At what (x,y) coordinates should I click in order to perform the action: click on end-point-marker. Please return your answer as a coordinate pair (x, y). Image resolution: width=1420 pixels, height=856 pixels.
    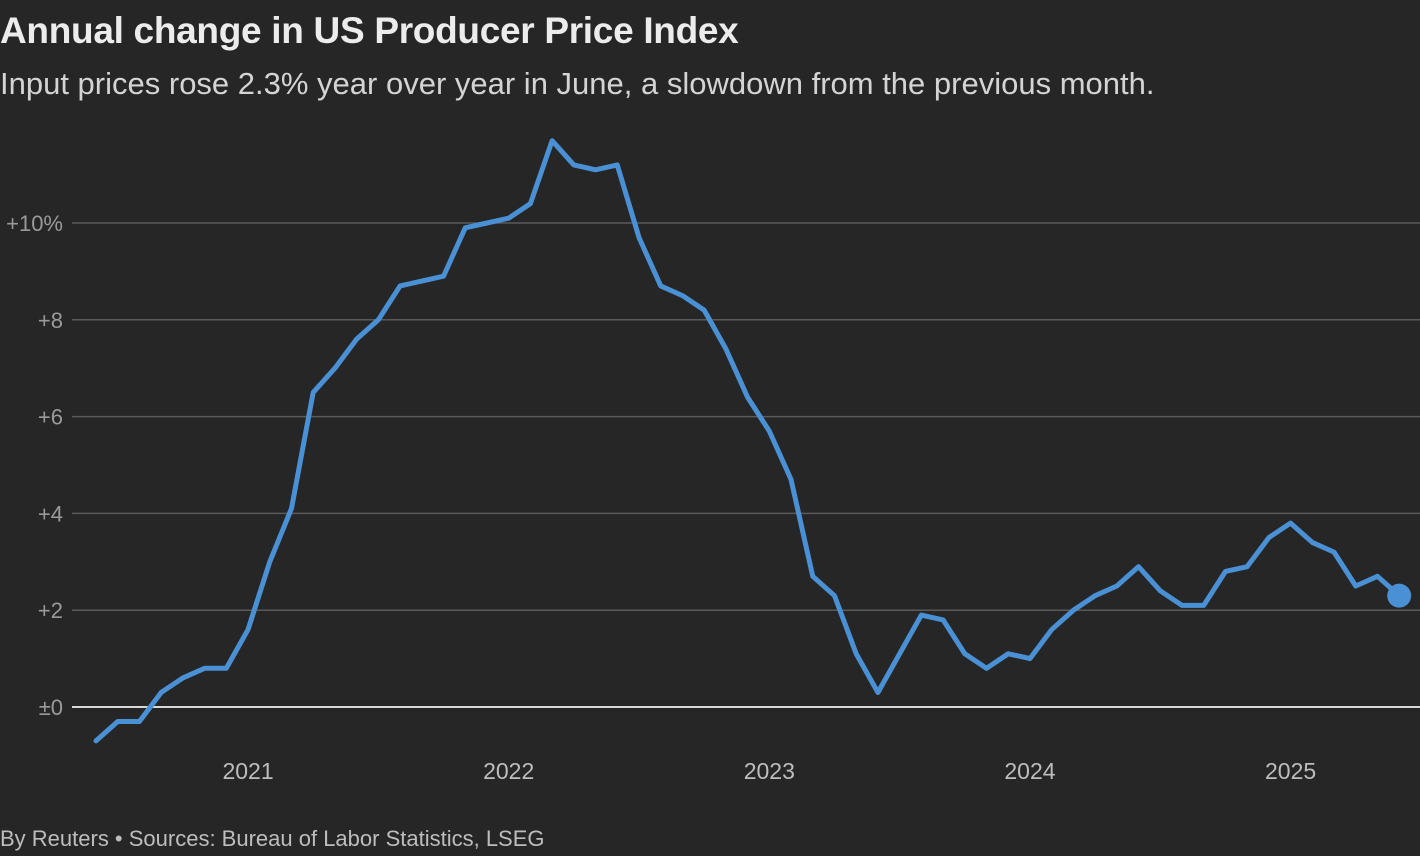
    Looking at the image, I should click on (1399, 595).